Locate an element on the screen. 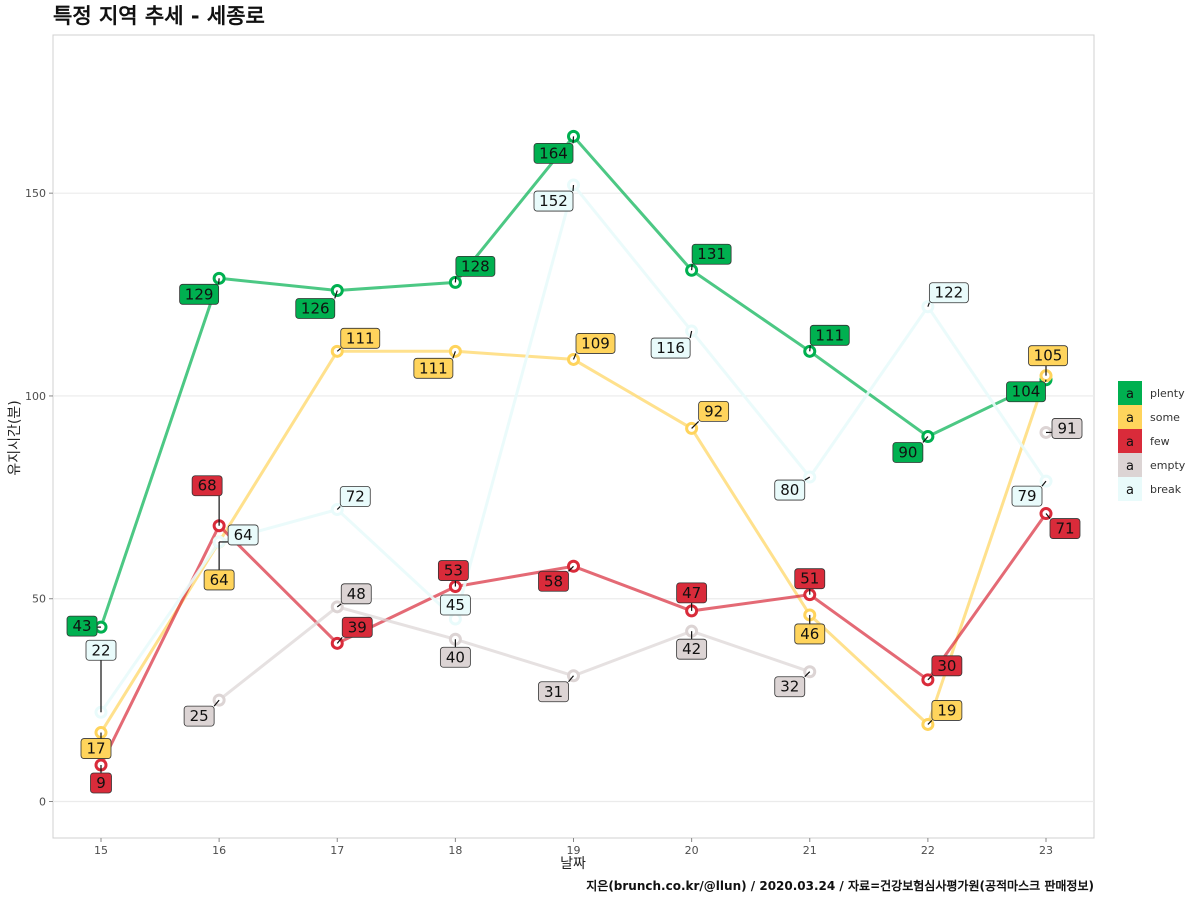 This screenshot has height=900, width=1200. data-label-few: 53 is located at coordinates (453, 571).